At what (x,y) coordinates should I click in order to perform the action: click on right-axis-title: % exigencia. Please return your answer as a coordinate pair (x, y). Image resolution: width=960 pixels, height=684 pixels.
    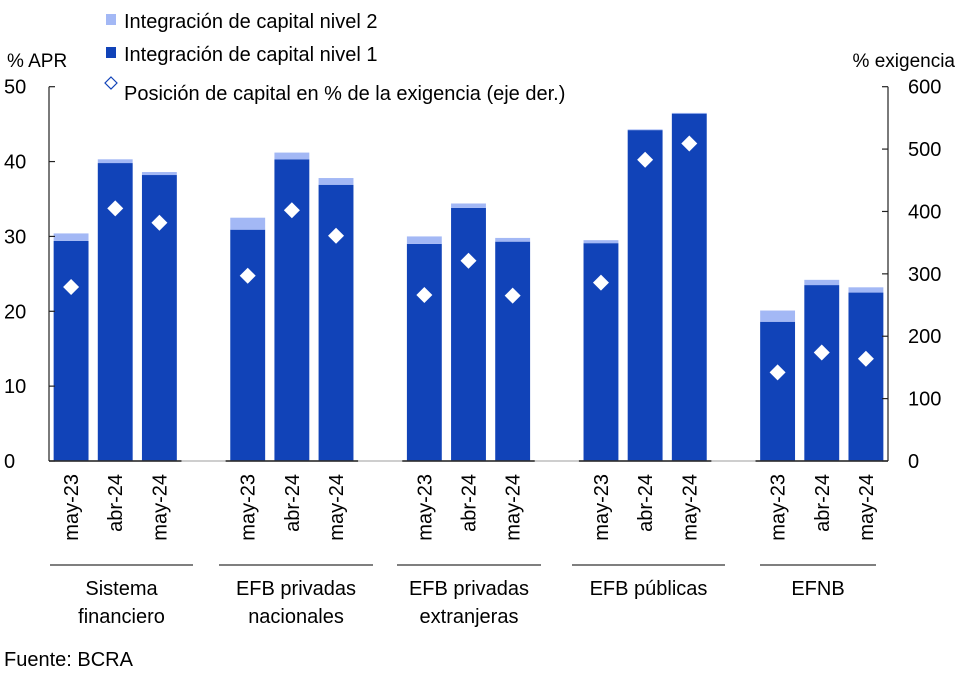
    Looking at the image, I should click on (904, 61).